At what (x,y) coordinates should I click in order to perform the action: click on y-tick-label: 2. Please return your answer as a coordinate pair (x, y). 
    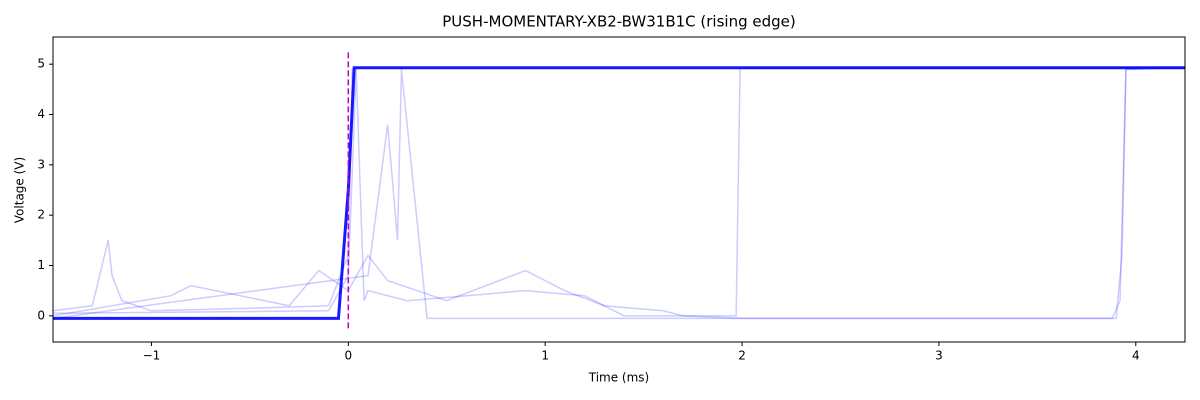
    Looking at the image, I should click on (41, 215).